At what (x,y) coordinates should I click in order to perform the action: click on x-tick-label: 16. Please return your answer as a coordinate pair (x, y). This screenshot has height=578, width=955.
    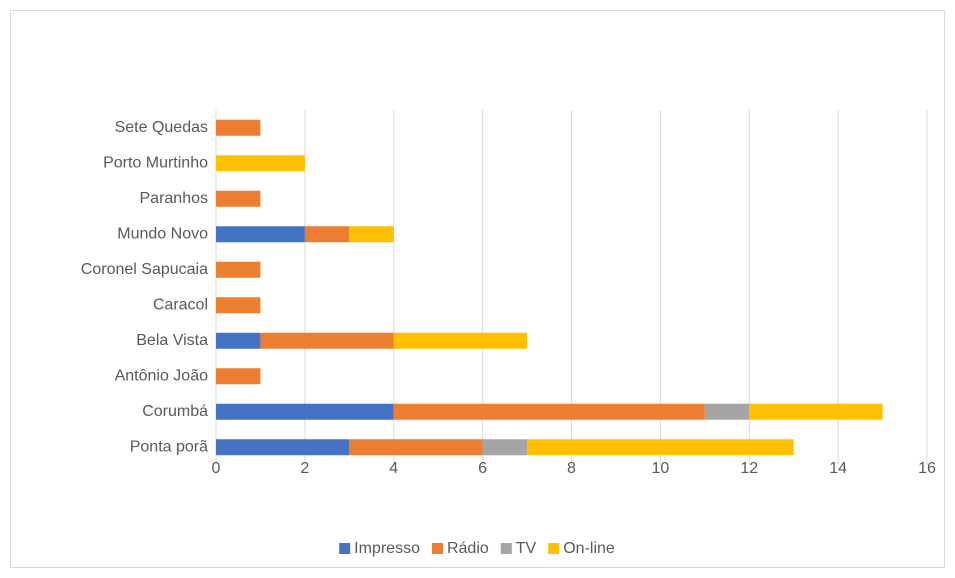
    Looking at the image, I should click on (927, 468).